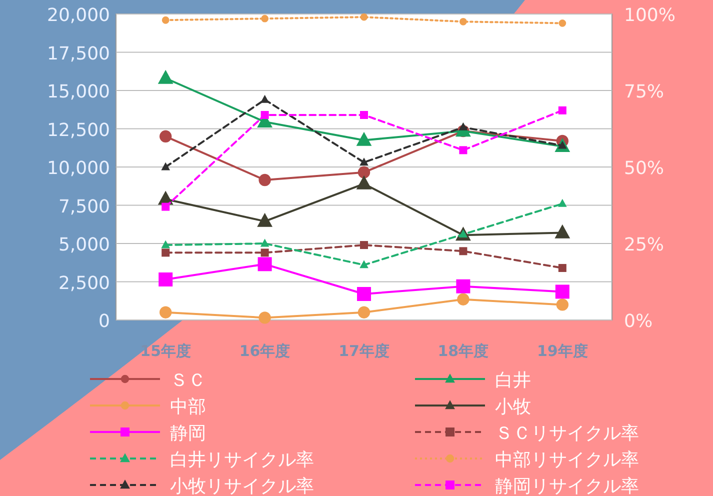 The width and height of the screenshot is (713, 496). I want to click on y-tick-label: 17,500, so click(78, 53).